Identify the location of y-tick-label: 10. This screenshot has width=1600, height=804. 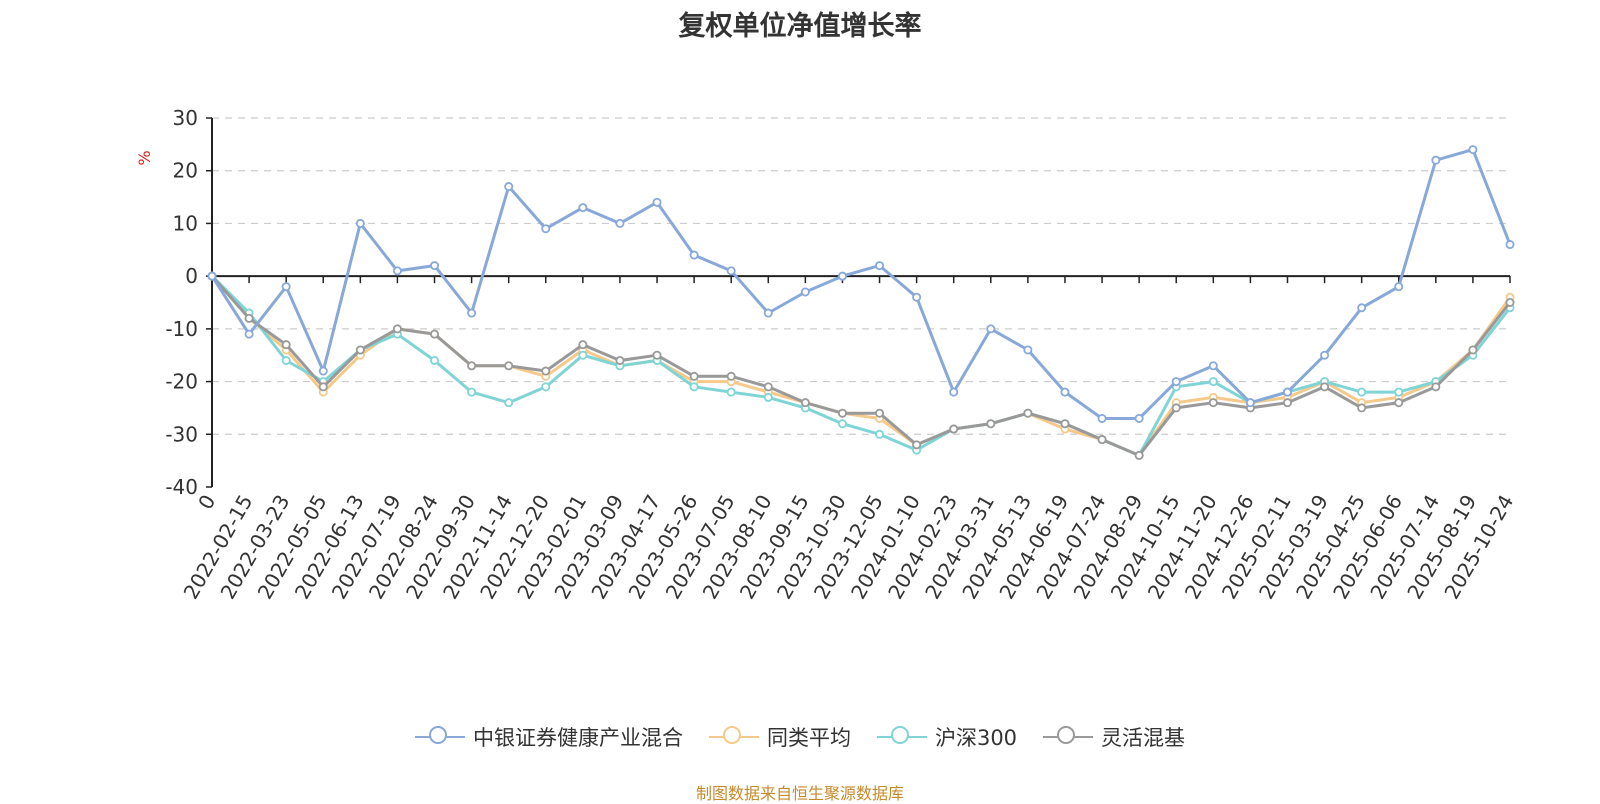
(185, 223).